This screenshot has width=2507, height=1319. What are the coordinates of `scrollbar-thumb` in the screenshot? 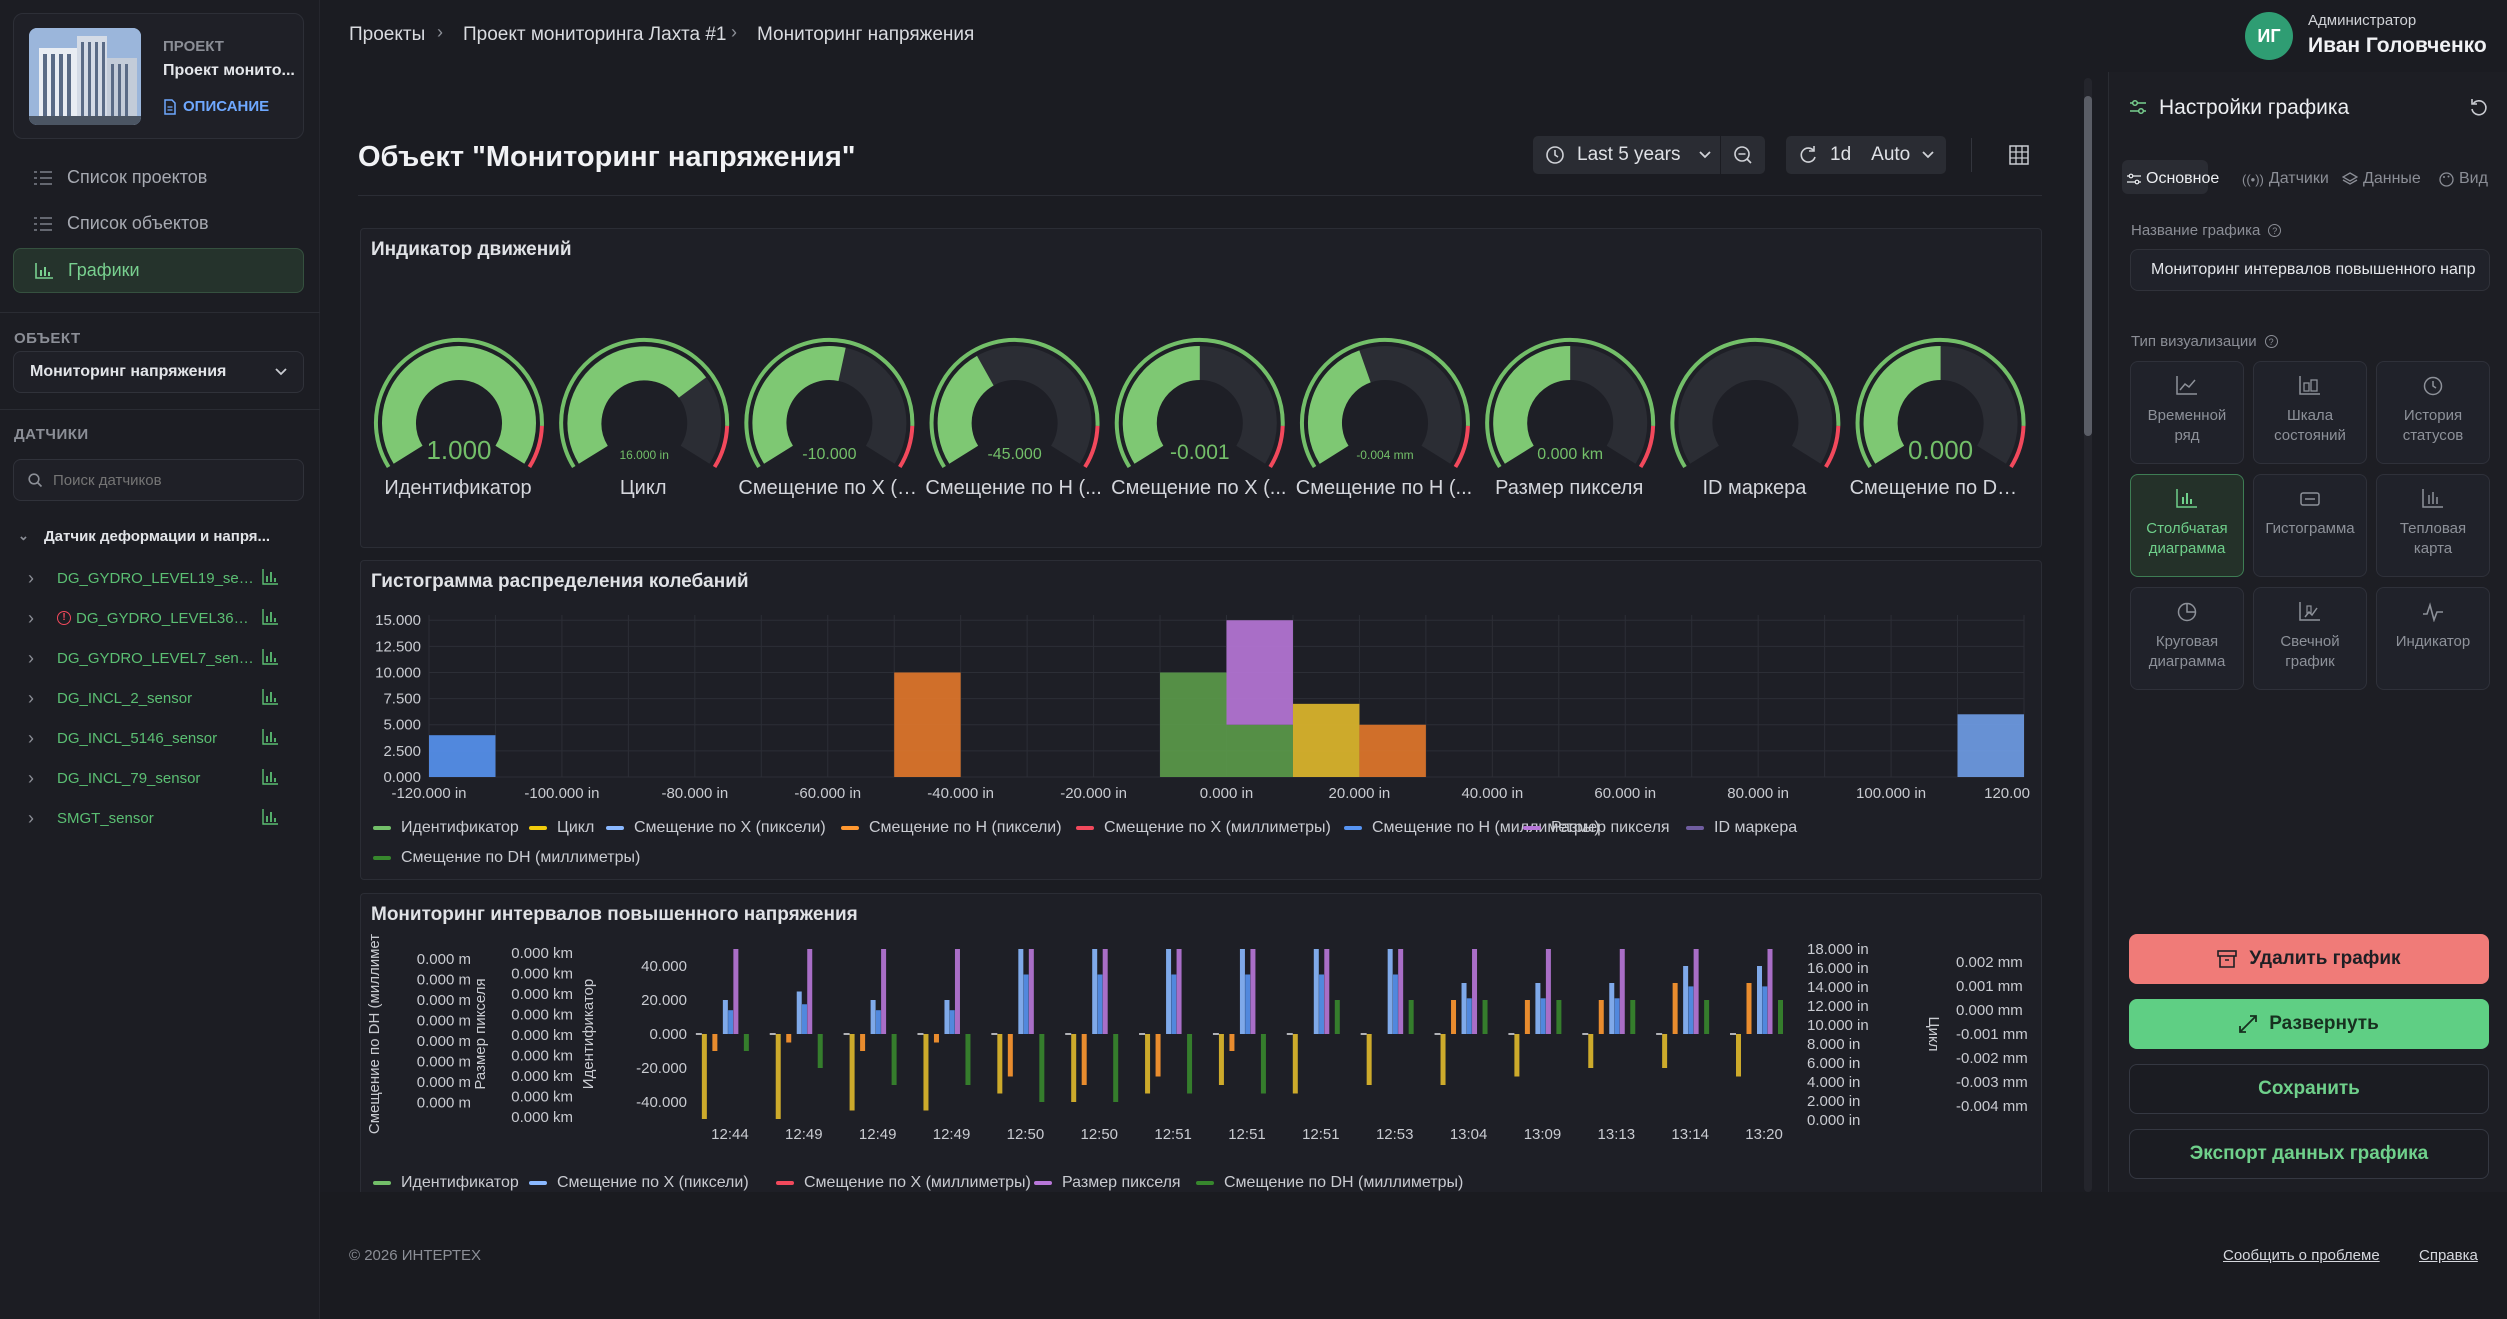 It's located at (2088, 266).